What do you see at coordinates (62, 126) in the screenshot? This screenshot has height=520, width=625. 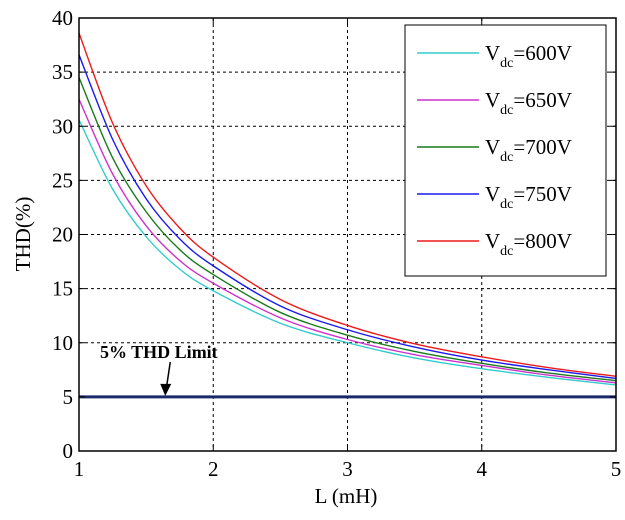 I see `y-tick-label: 30` at bounding box center [62, 126].